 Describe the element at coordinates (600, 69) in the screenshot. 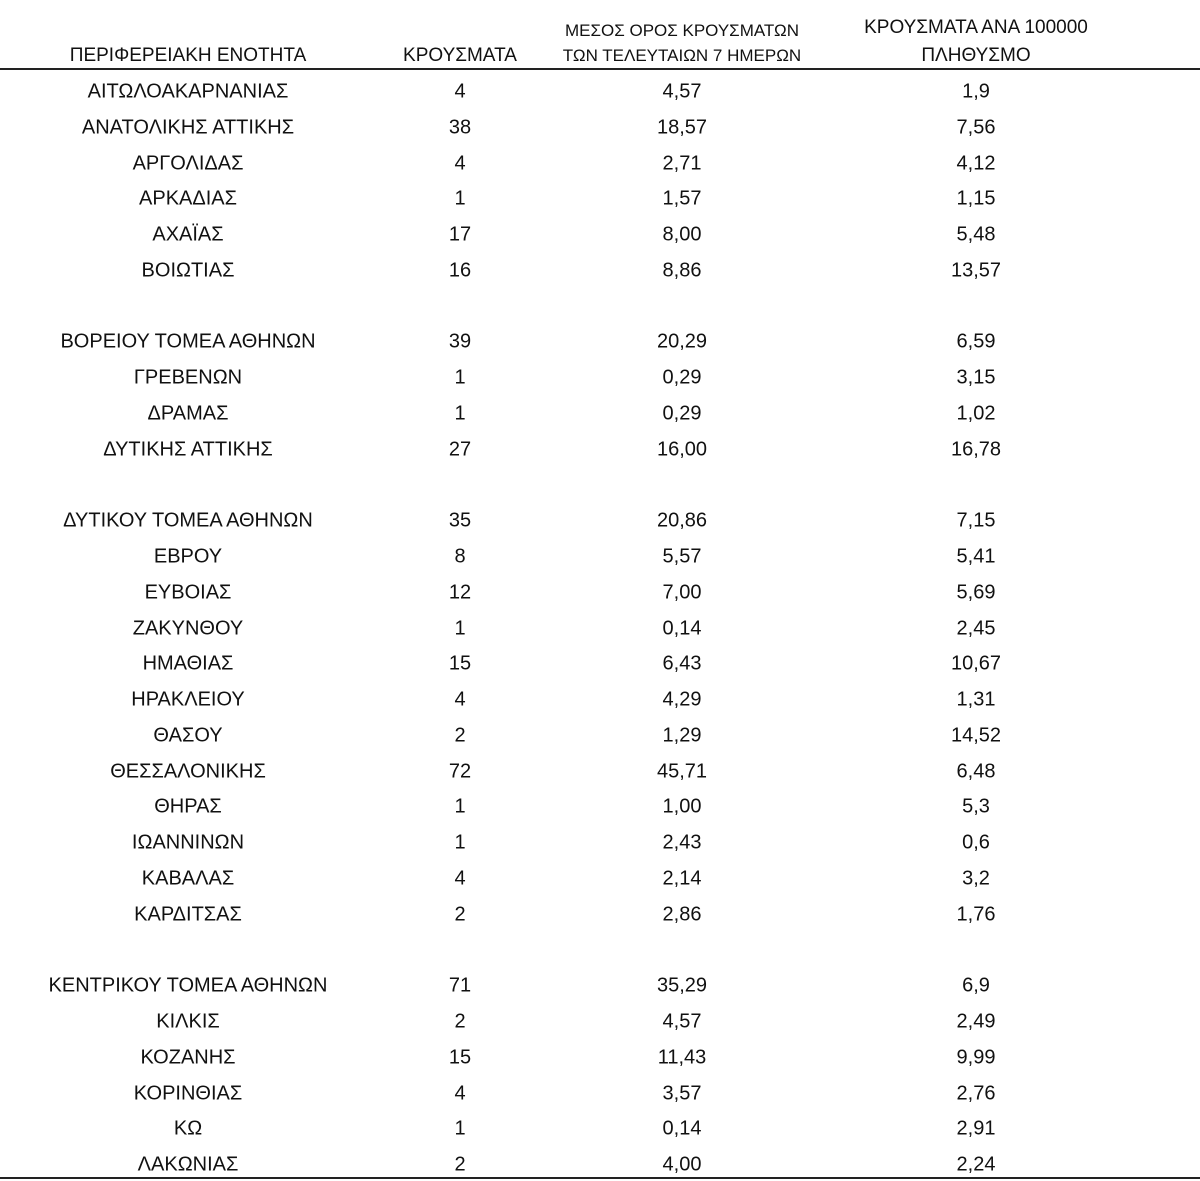

I see `header-rule` at that location.